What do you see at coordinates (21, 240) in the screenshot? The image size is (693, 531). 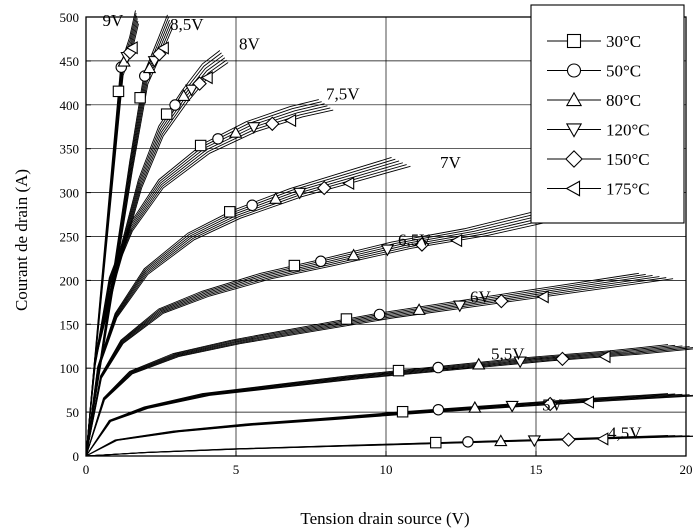 I see `y-axis-title: Courant de drain (A)` at bounding box center [21, 240].